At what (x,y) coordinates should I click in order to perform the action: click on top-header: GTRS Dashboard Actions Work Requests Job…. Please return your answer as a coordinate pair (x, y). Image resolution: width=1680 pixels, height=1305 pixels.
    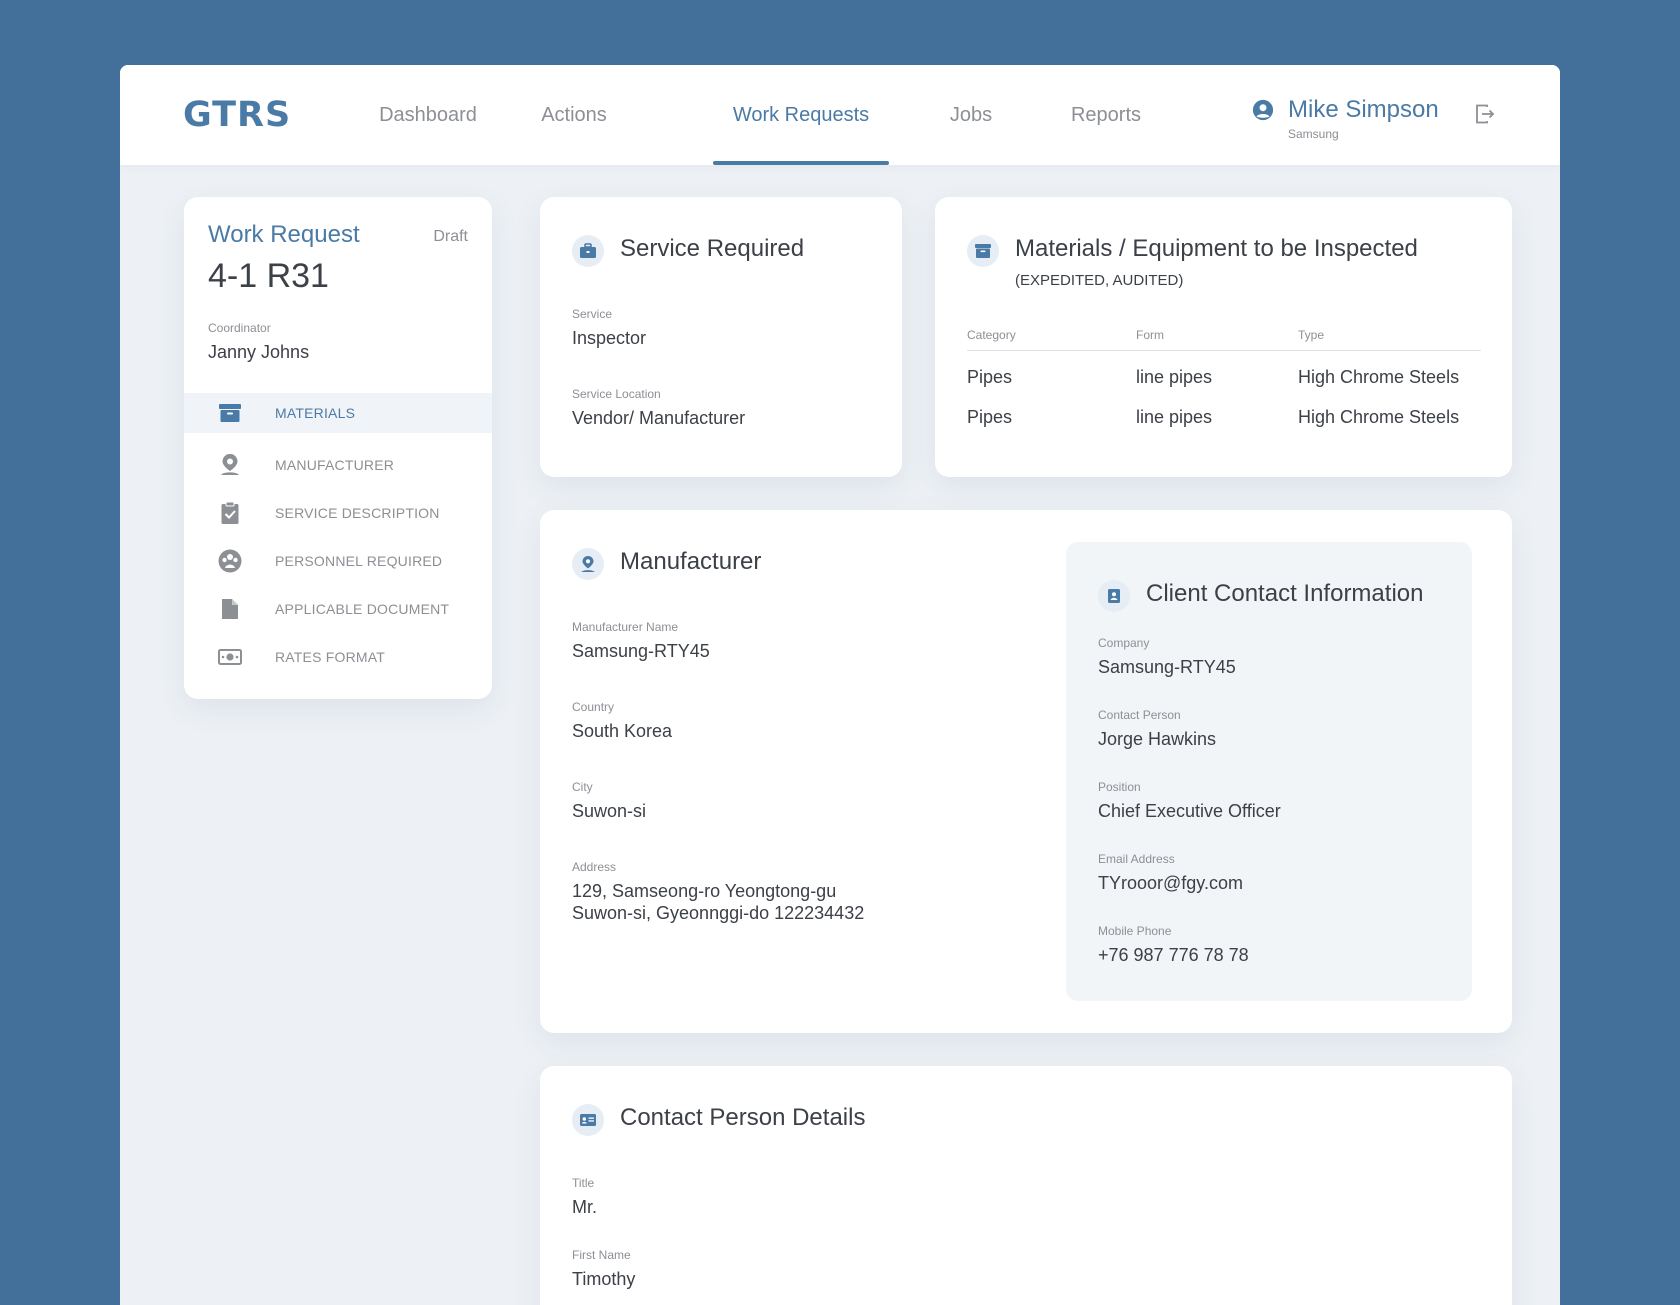
    Looking at the image, I should click on (840, 115).